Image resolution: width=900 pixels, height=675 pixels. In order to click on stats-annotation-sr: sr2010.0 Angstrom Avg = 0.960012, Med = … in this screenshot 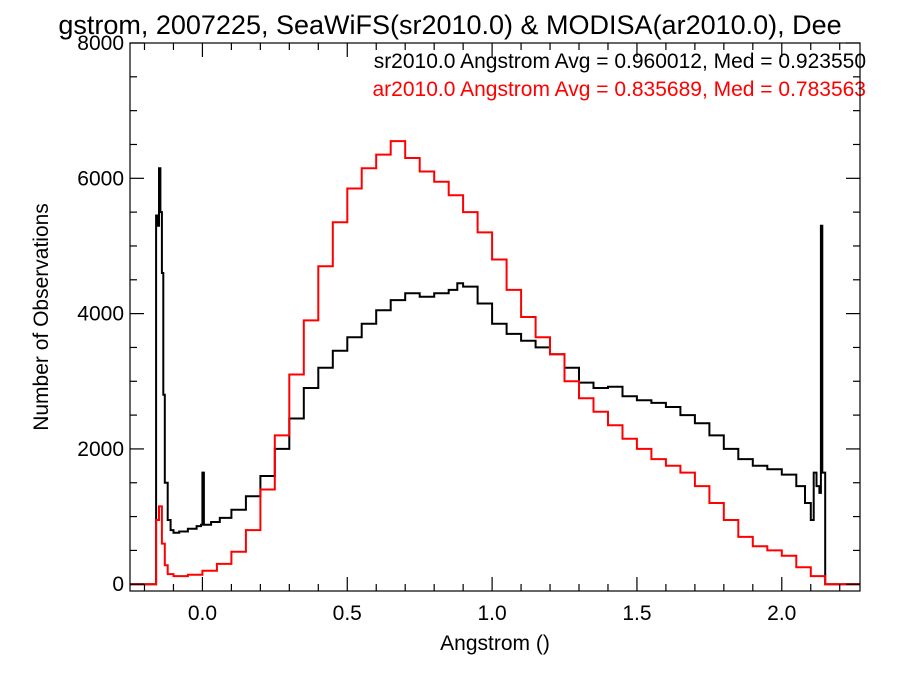, I will do `click(620, 61)`.